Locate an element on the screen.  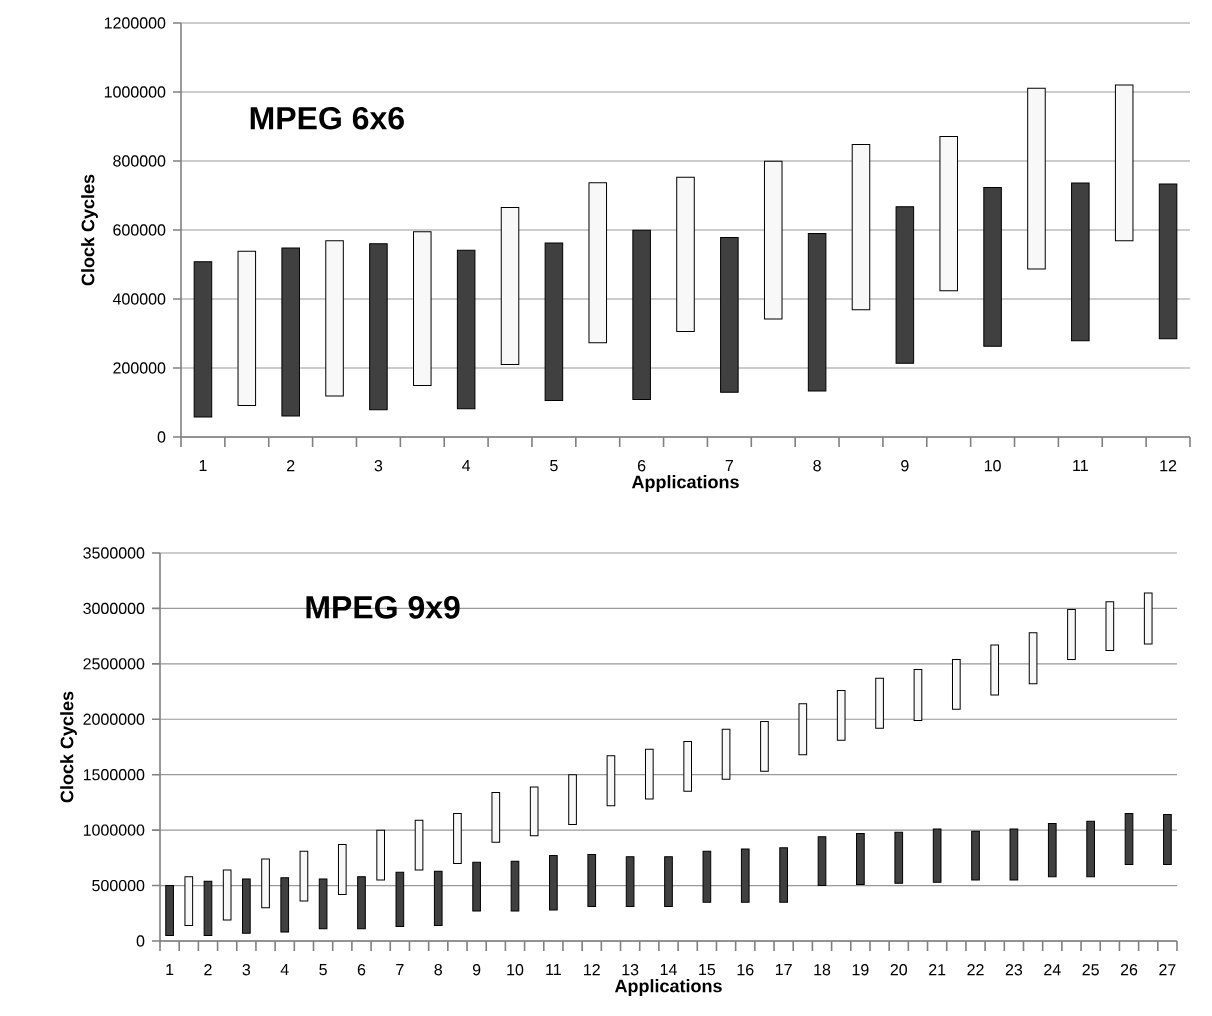
x-tick-label: 22 is located at coordinates (975, 970).